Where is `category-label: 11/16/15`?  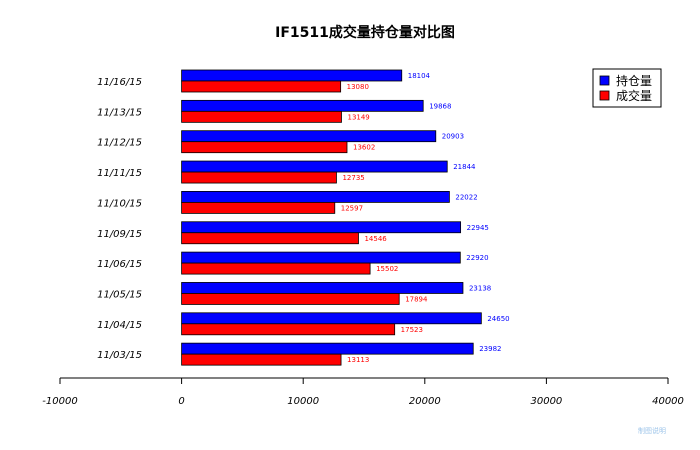
category-label: 11/16/15 is located at coordinates (119, 82).